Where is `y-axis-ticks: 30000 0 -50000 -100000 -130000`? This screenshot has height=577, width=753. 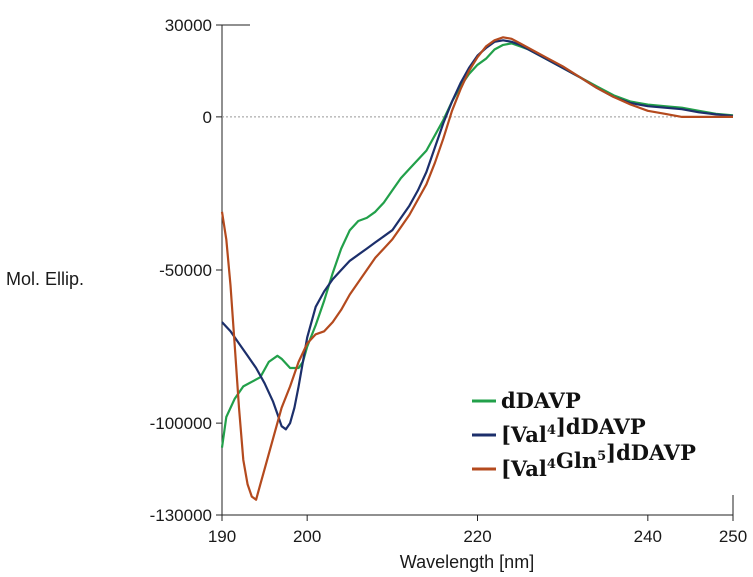 y-axis-ticks: 30000 0 -50000 -100000 -130000 is located at coordinates (186, 270).